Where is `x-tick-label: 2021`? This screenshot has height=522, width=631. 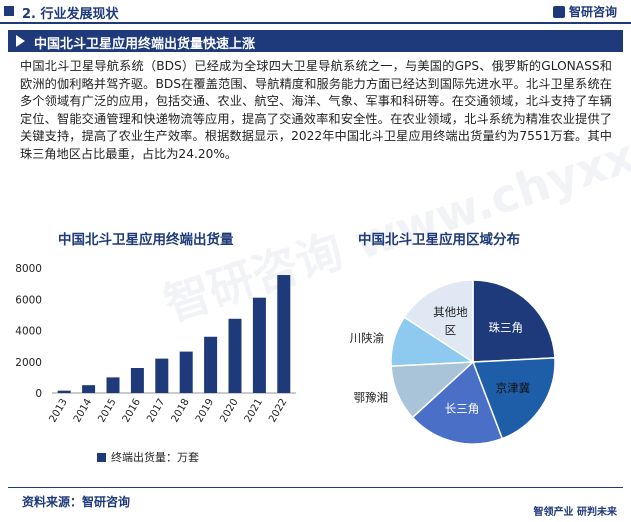
x-tick-label: 2021 is located at coordinates (254, 411).